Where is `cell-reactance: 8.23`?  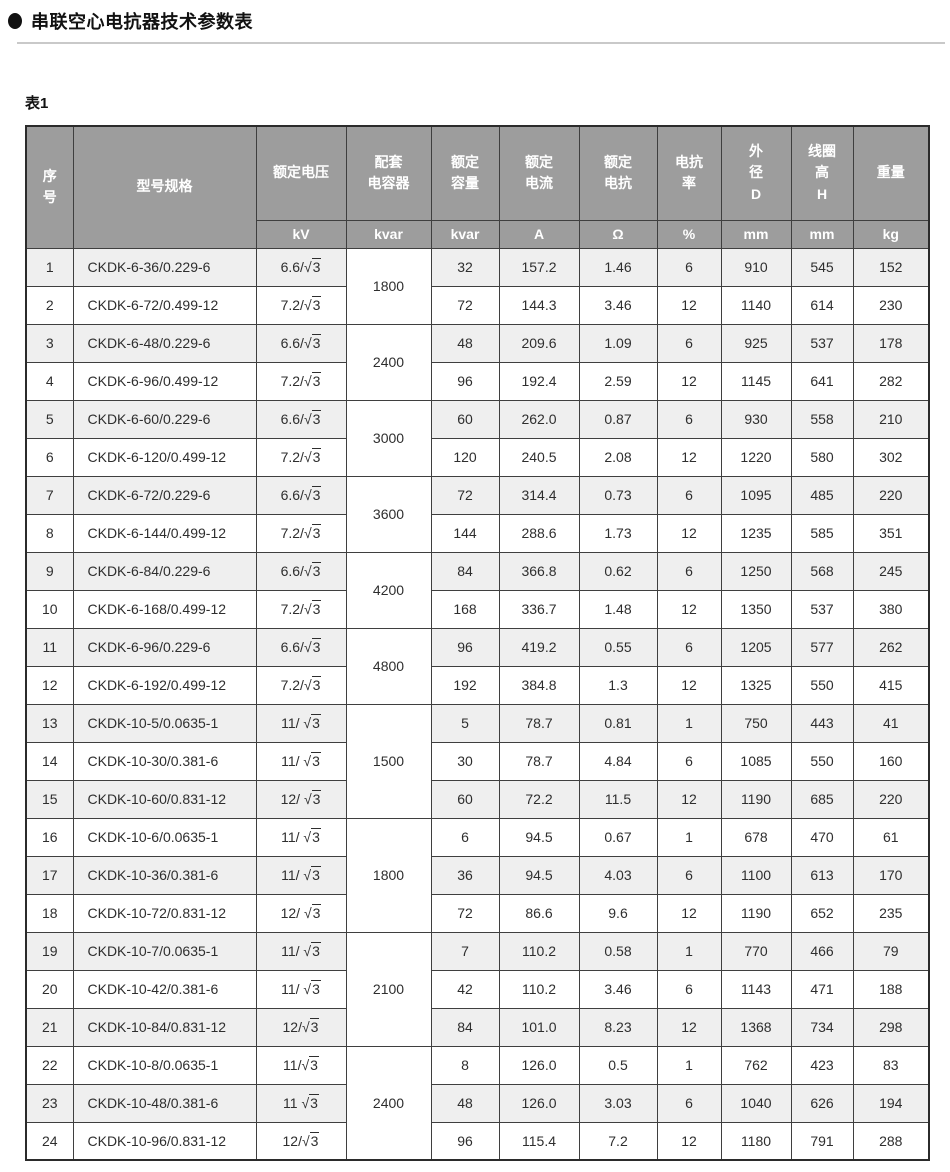
cell-reactance: 8.23 is located at coordinates (618, 1027).